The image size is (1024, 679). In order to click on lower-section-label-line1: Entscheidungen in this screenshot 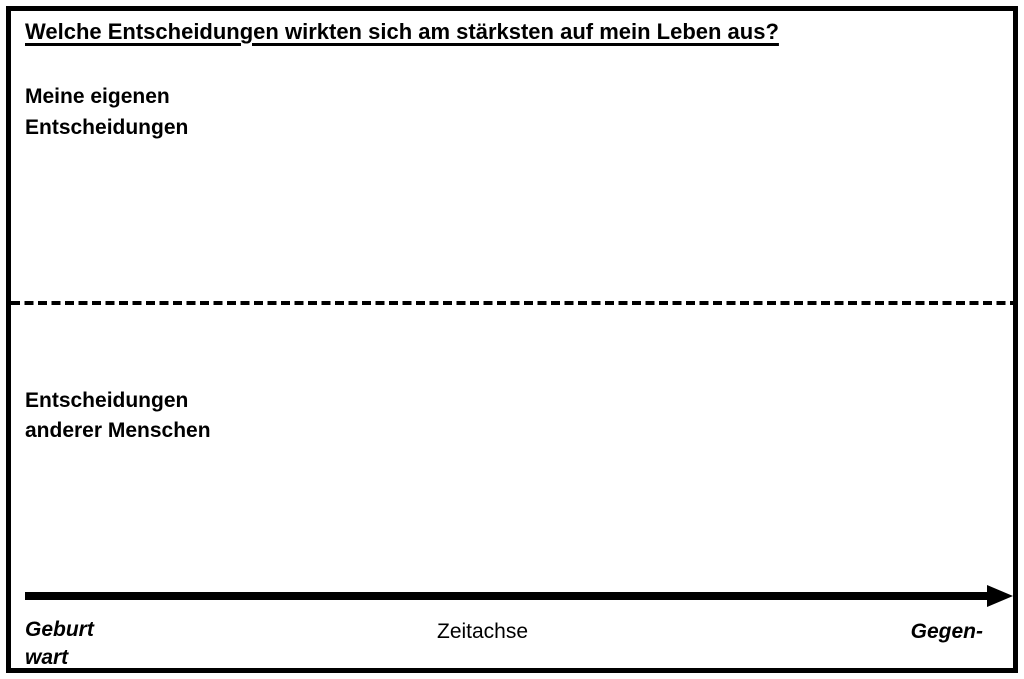, I will do `click(107, 400)`.